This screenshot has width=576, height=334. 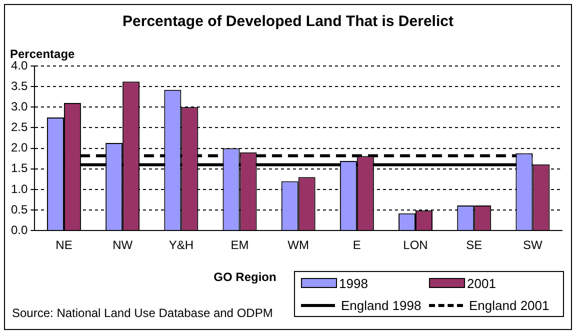 I want to click on y-tick-label: 3.5, so click(x=19, y=85).